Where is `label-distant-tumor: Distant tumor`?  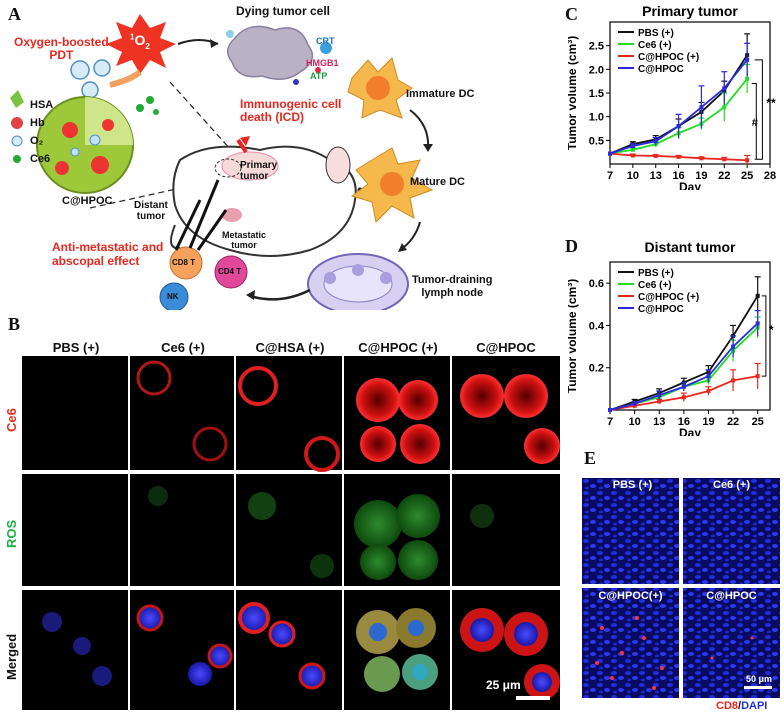 label-distant-tumor: Distant tumor is located at coordinates (151, 211).